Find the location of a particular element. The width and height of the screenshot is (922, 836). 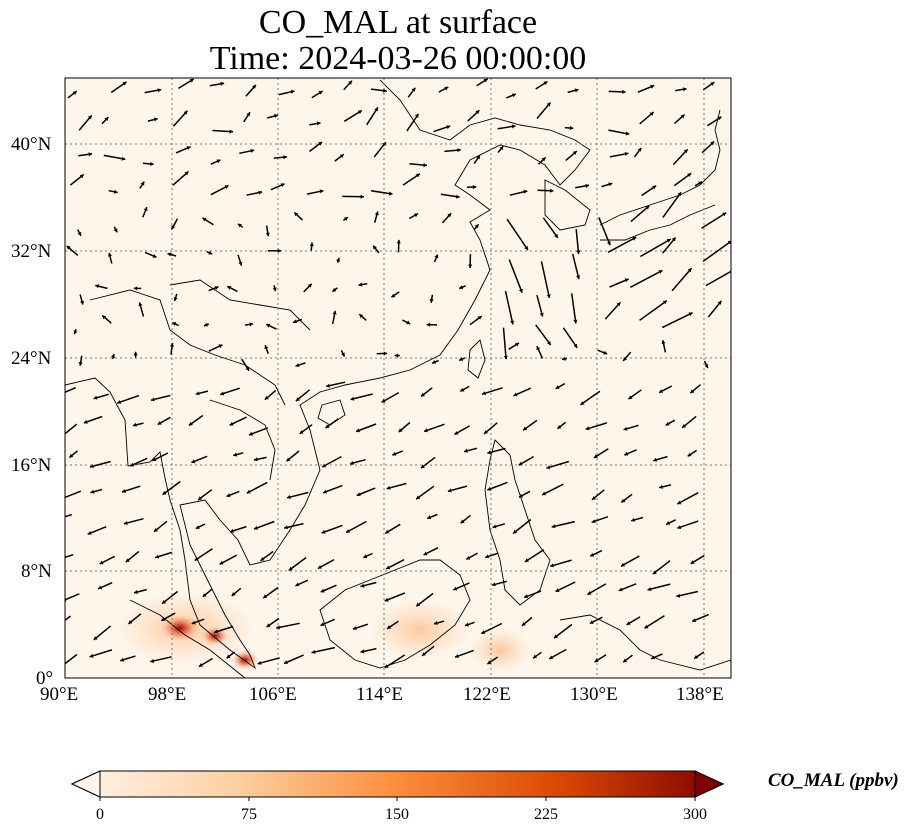

colorbar-bar is located at coordinates (397, 784).